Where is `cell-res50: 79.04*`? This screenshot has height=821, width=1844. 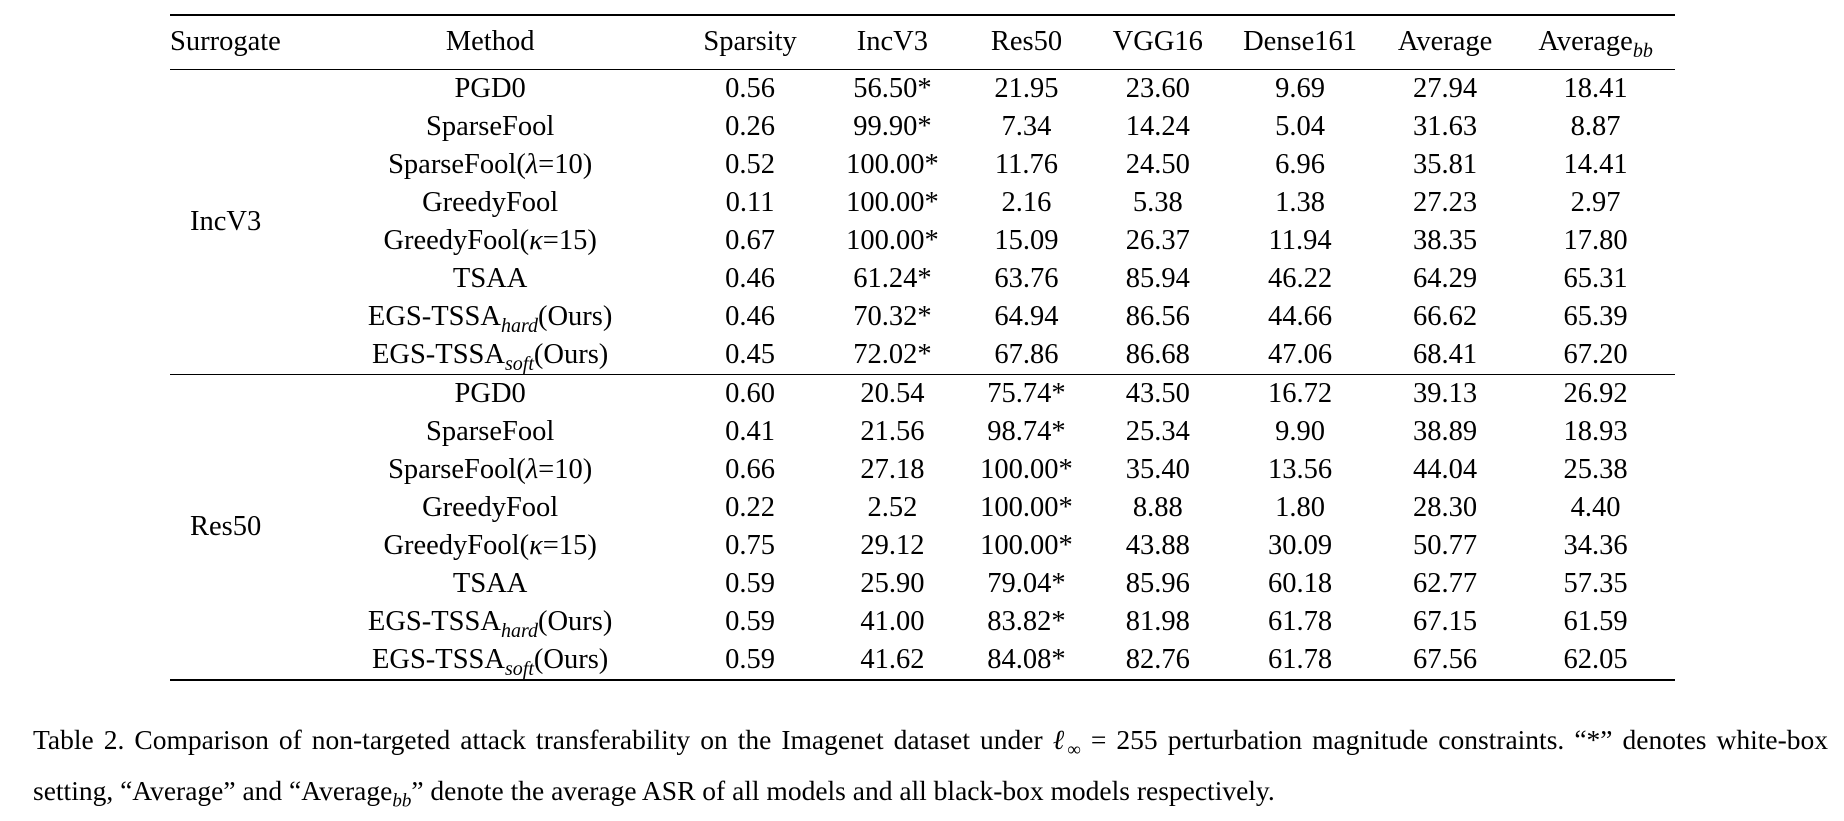 cell-res50: 79.04* is located at coordinates (1026, 583).